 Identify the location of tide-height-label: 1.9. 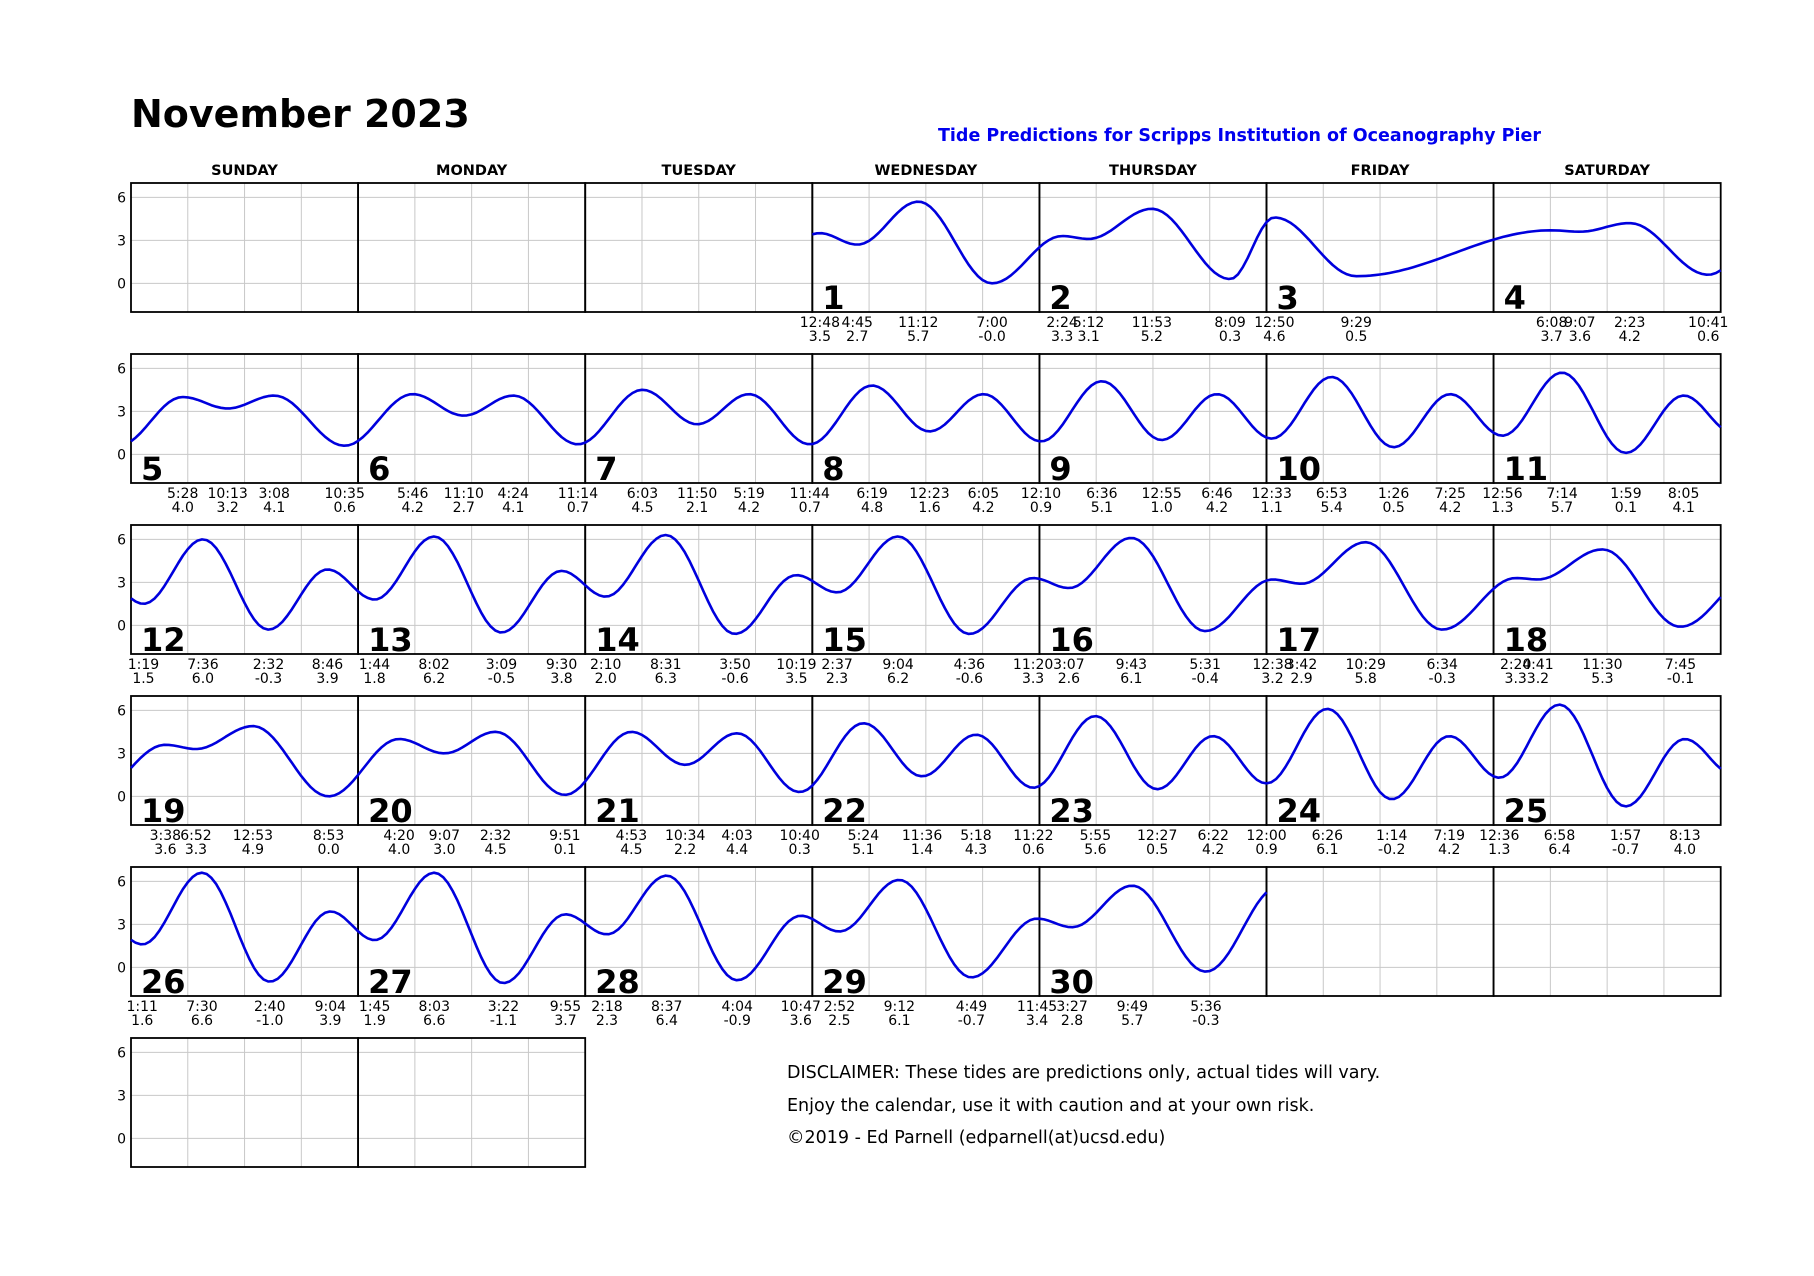
(375, 1021).